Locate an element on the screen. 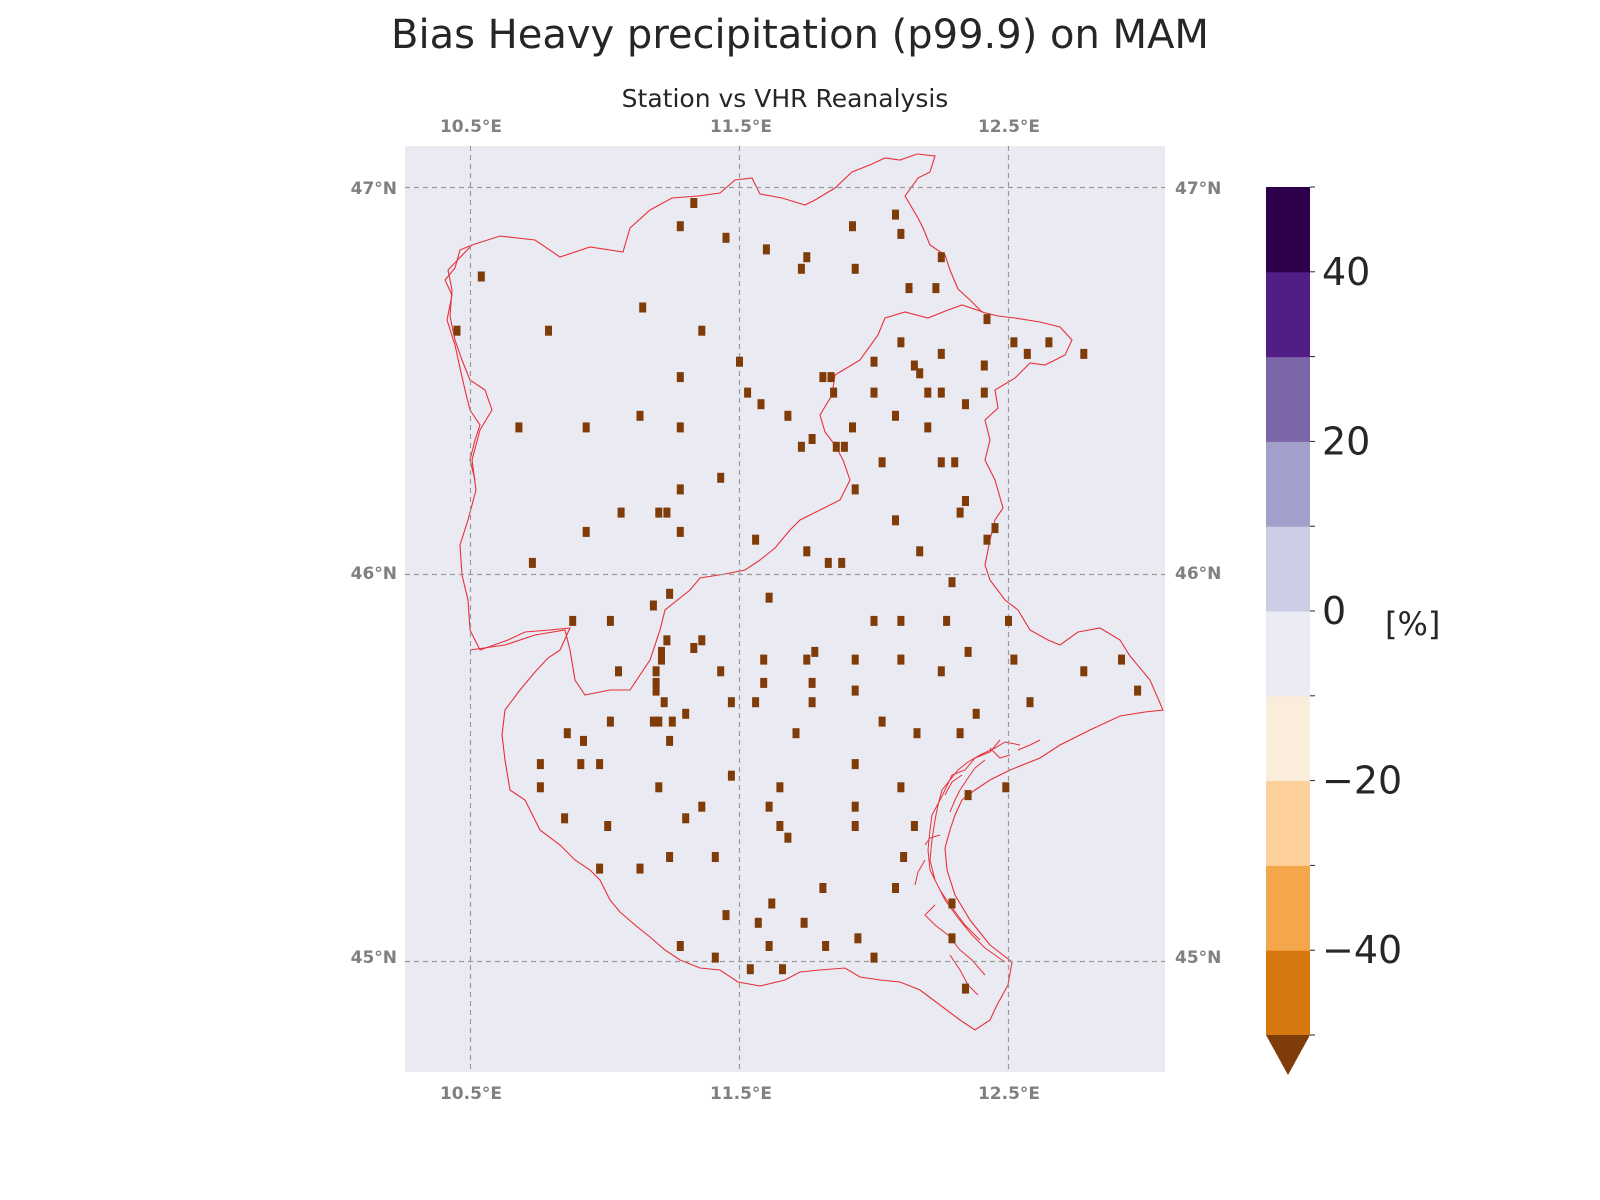 This screenshot has height=1200, width=1600. colorbar-tick-label: 0 is located at coordinates (1334, 611).